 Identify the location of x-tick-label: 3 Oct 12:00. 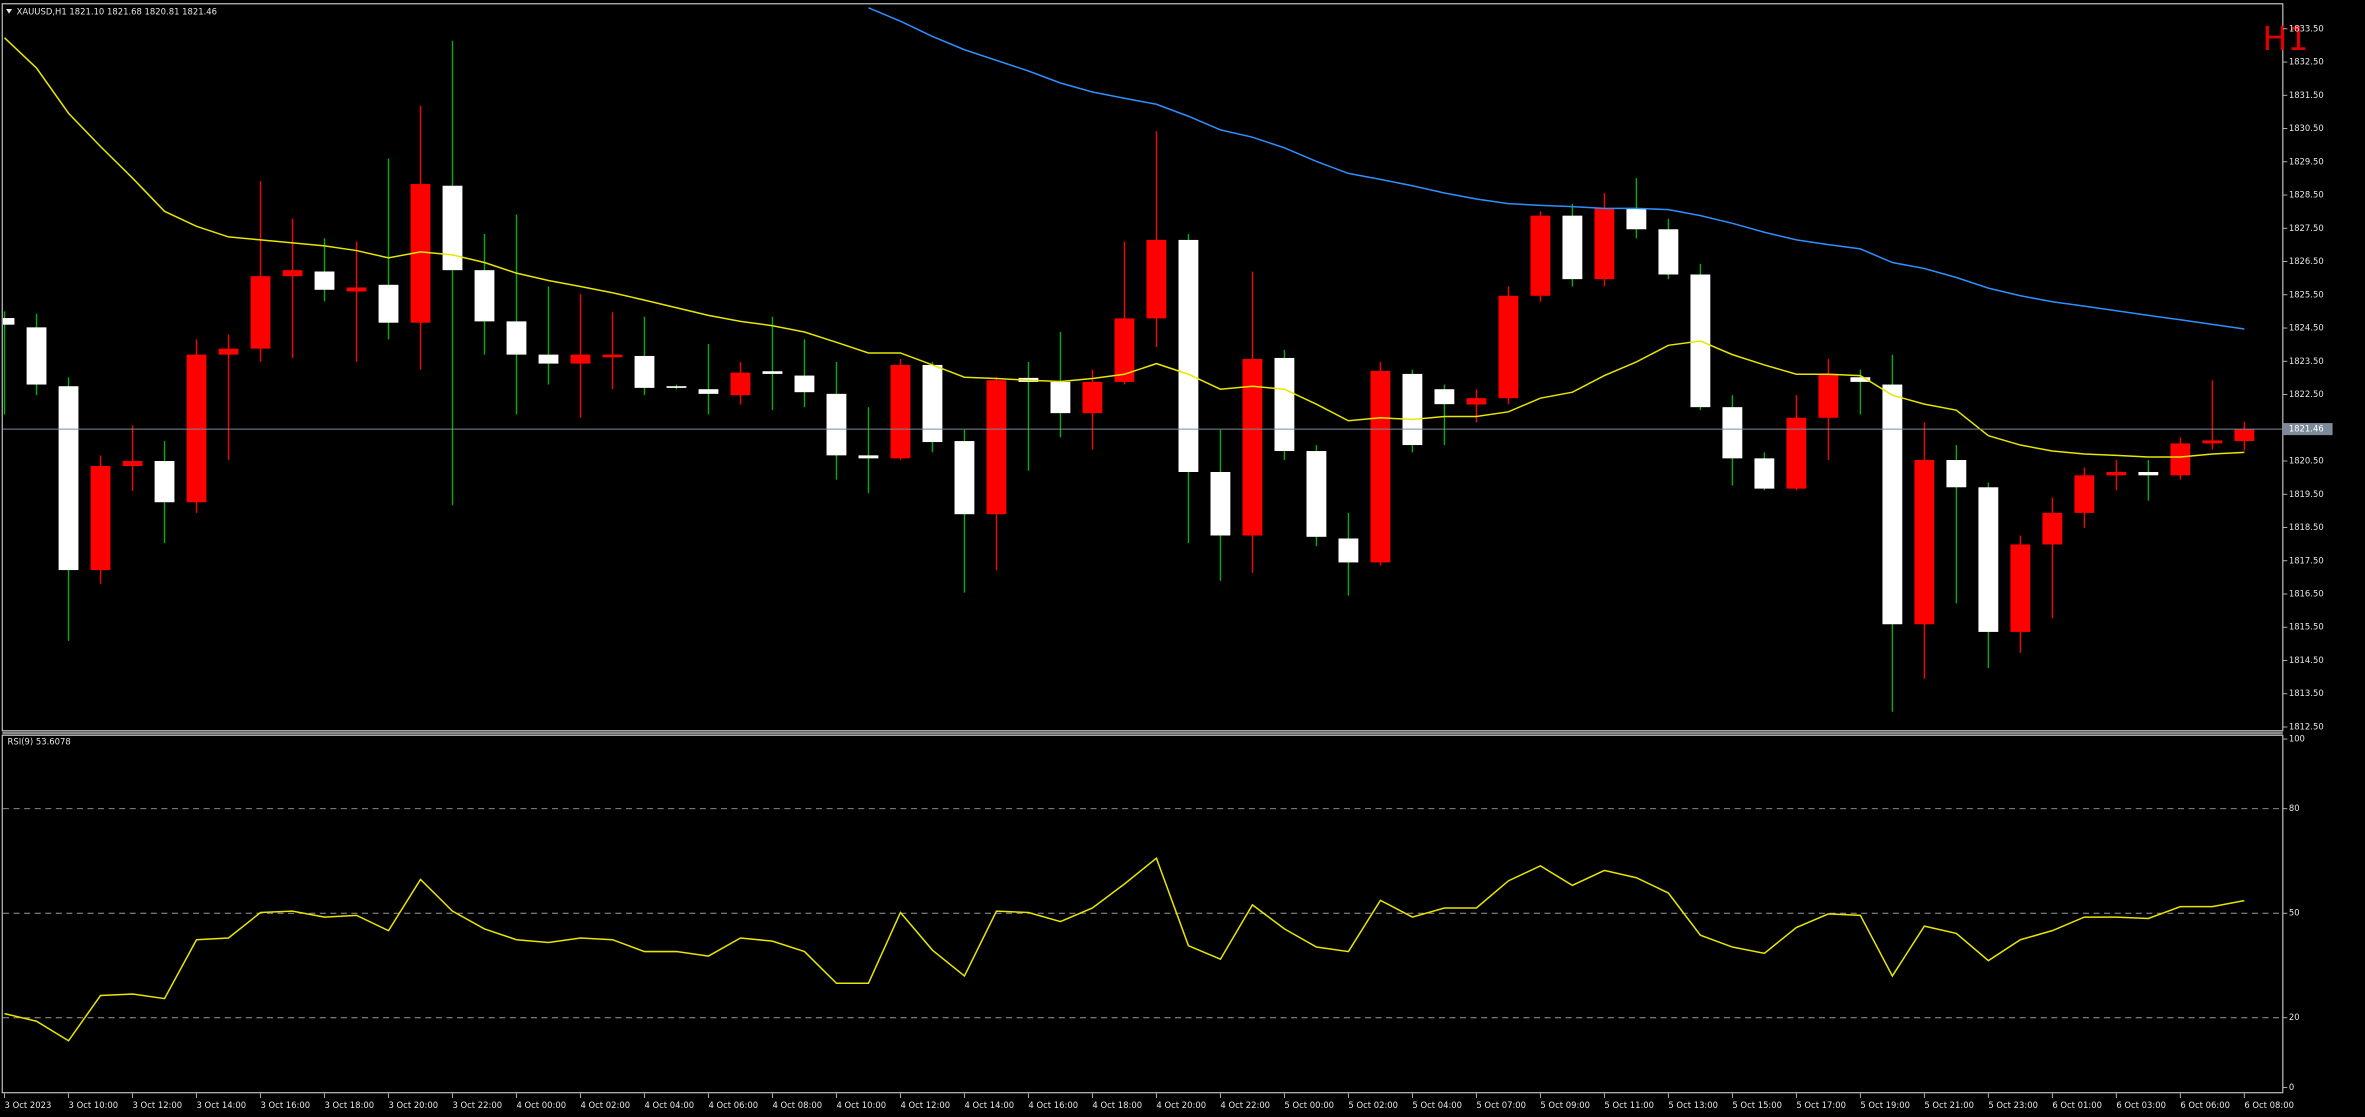
(158, 1105).